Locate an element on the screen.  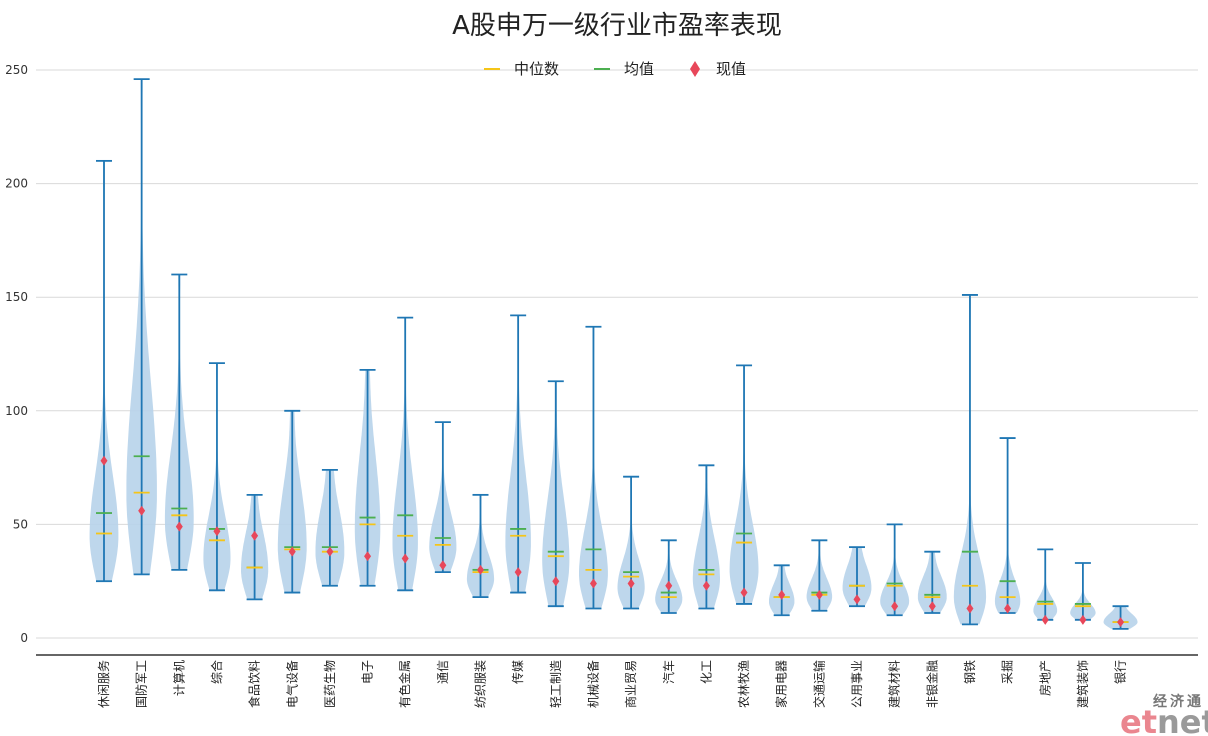
x-tick-label: 商业贸易 is located at coordinates (630, 684).